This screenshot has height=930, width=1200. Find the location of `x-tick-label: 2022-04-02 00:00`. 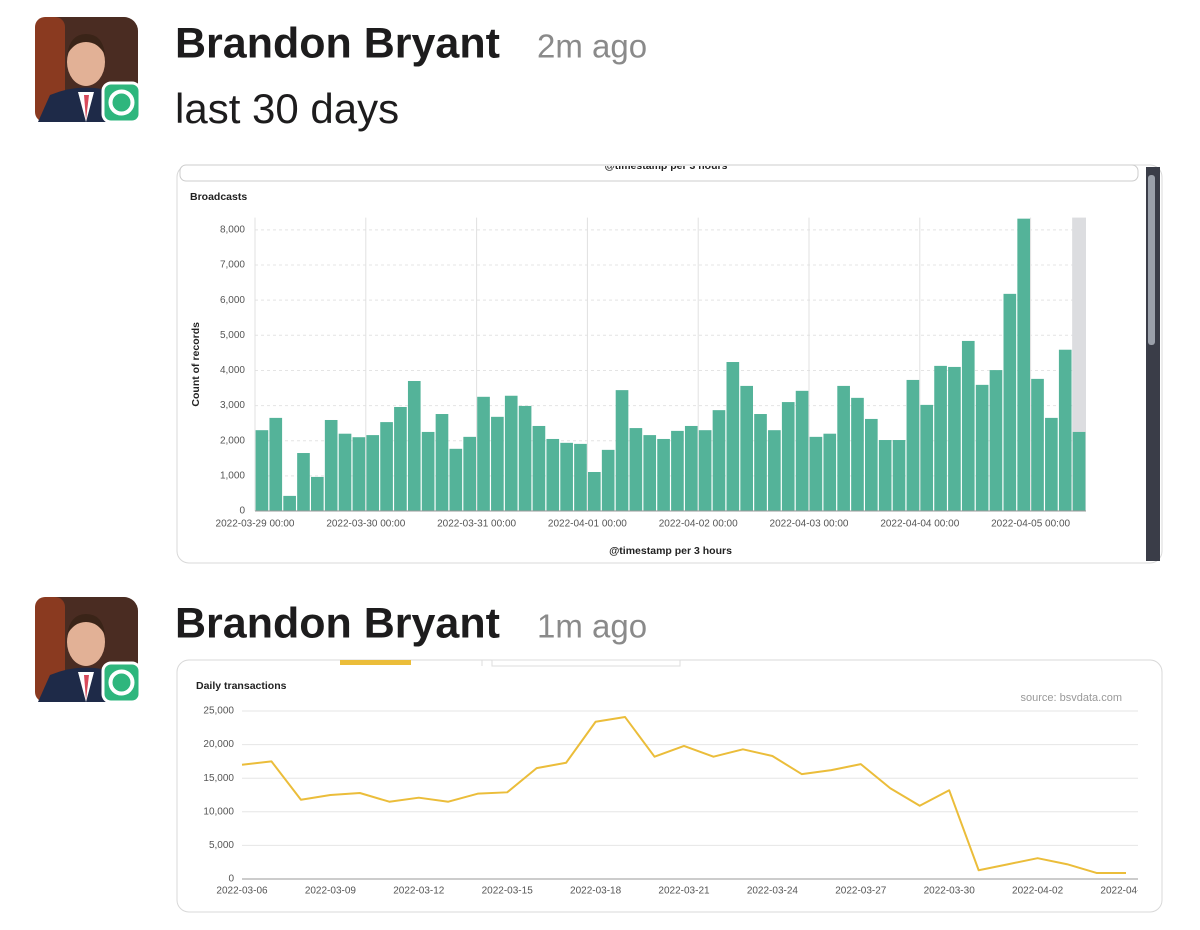

x-tick-label: 2022-04-02 00:00 is located at coordinates (698, 524).